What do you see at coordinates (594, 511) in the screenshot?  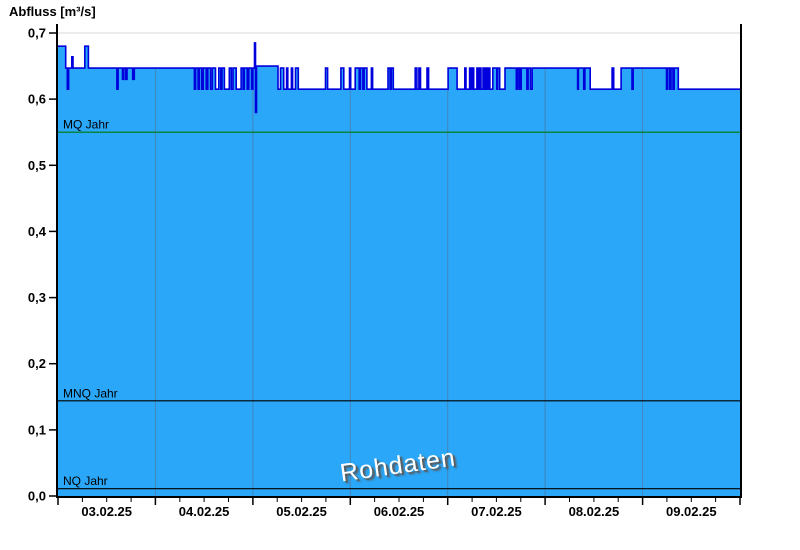 I see `x-tick-label: 08.02.25` at bounding box center [594, 511].